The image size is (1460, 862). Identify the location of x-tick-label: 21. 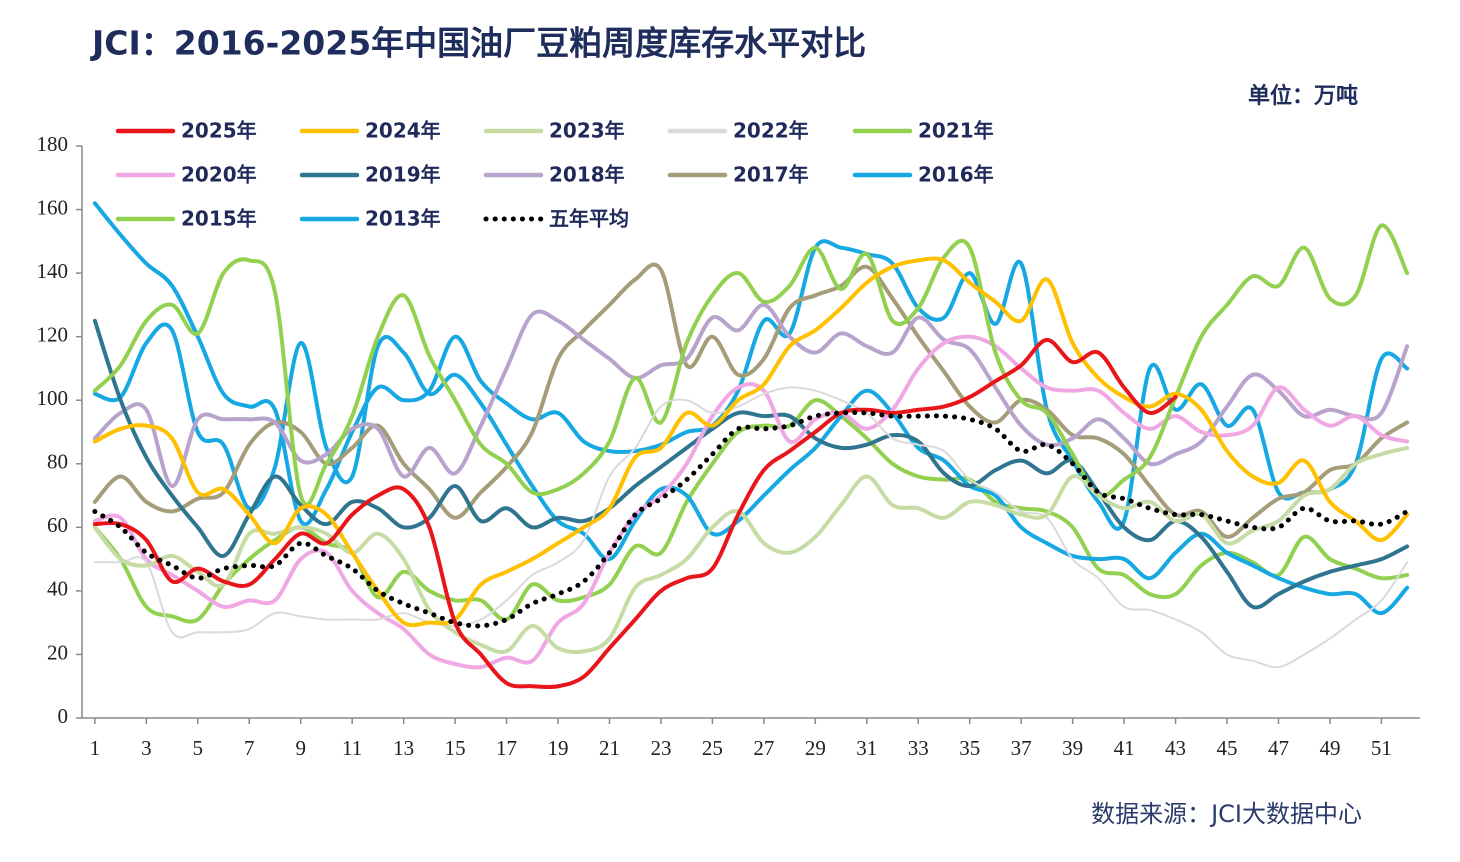
(609, 748).